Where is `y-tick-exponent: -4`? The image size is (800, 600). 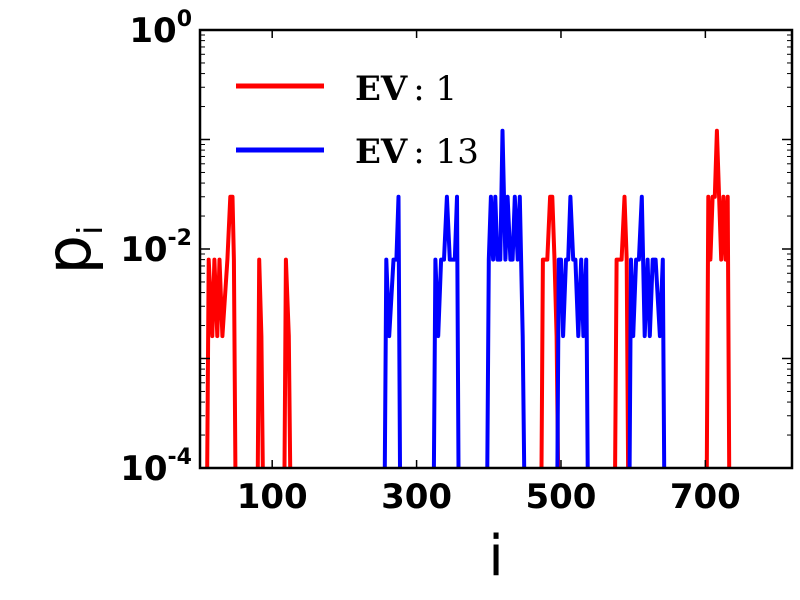
y-tick-exponent: -4 is located at coordinates (180, 457).